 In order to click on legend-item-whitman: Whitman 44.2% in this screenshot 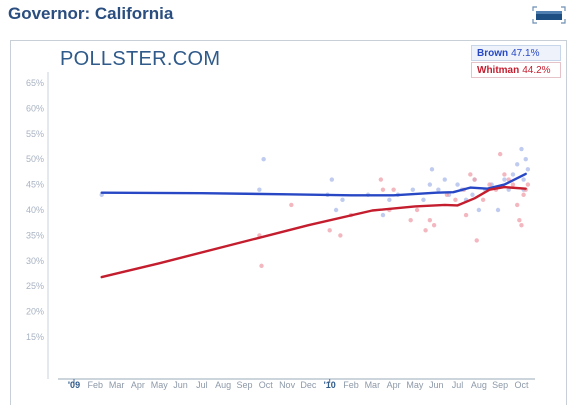, I will do `click(516, 70)`.